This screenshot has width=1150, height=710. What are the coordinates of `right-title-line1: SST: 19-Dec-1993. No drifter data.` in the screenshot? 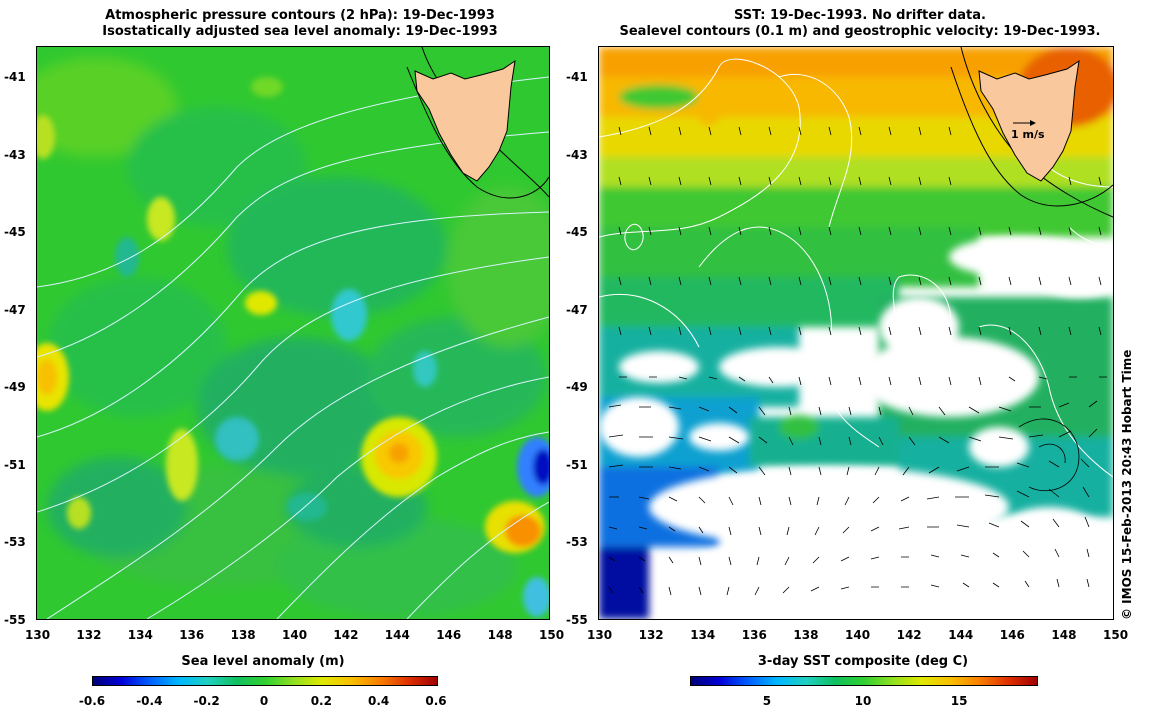 It's located at (859, 15).